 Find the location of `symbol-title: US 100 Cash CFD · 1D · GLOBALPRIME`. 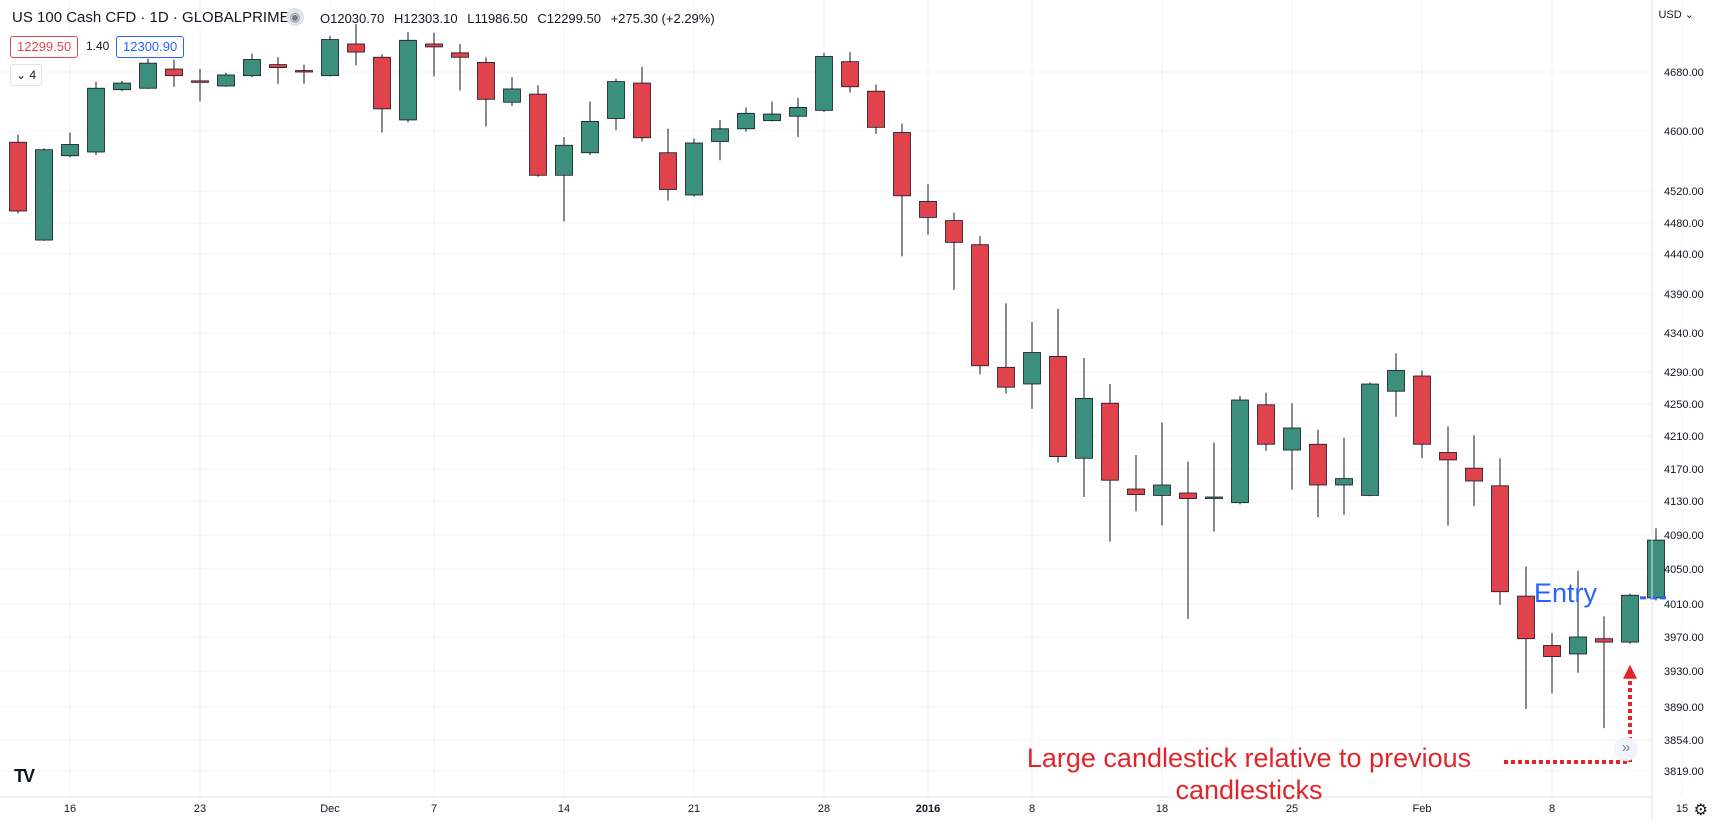

symbol-title: US 100 Cash CFD · 1D · GLOBALPRIME is located at coordinates (151, 17).